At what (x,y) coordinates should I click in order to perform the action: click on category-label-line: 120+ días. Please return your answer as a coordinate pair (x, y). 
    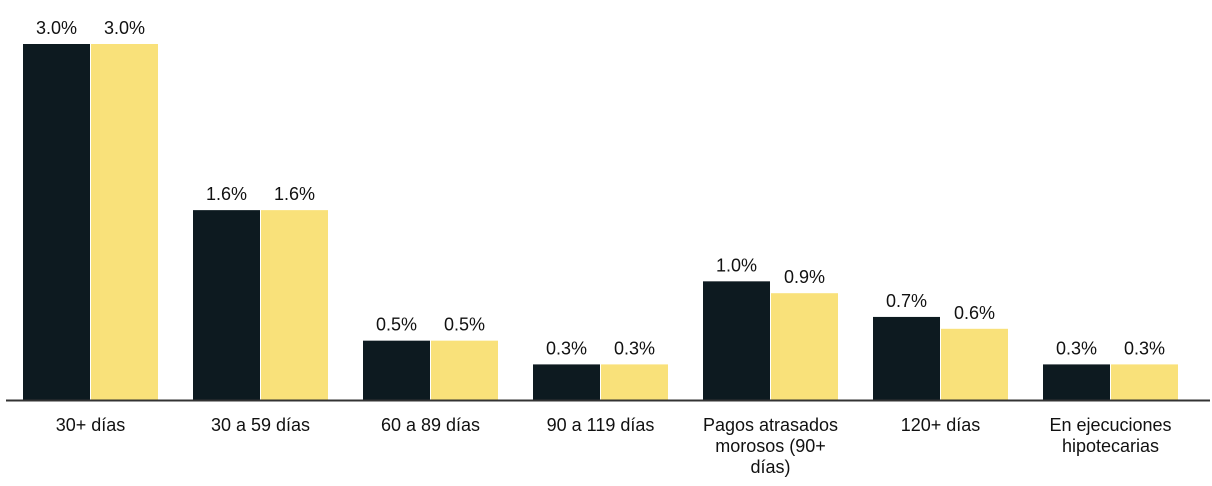
    Looking at the image, I should click on (941, 425).